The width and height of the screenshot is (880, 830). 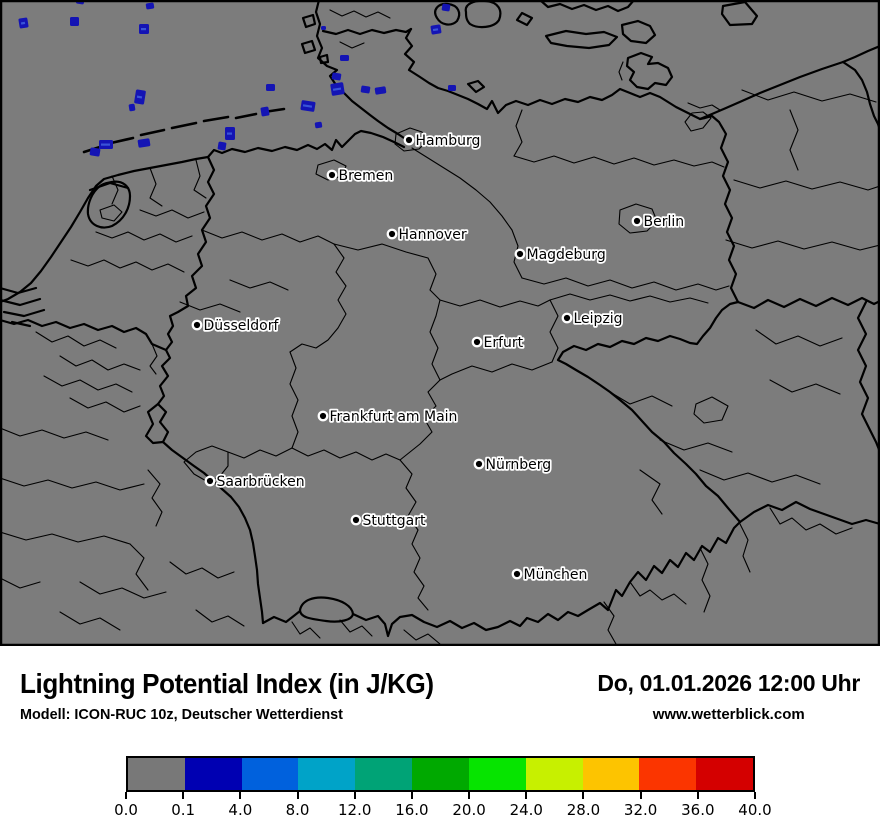 I want to click on city-marker-Berlin: Berlin, so click(x=658, y=222).